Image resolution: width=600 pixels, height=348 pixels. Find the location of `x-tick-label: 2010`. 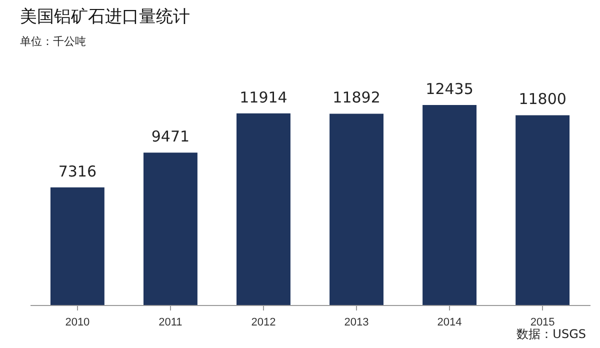

x-tick-label: 2010 is located at coordinates (77, 322).